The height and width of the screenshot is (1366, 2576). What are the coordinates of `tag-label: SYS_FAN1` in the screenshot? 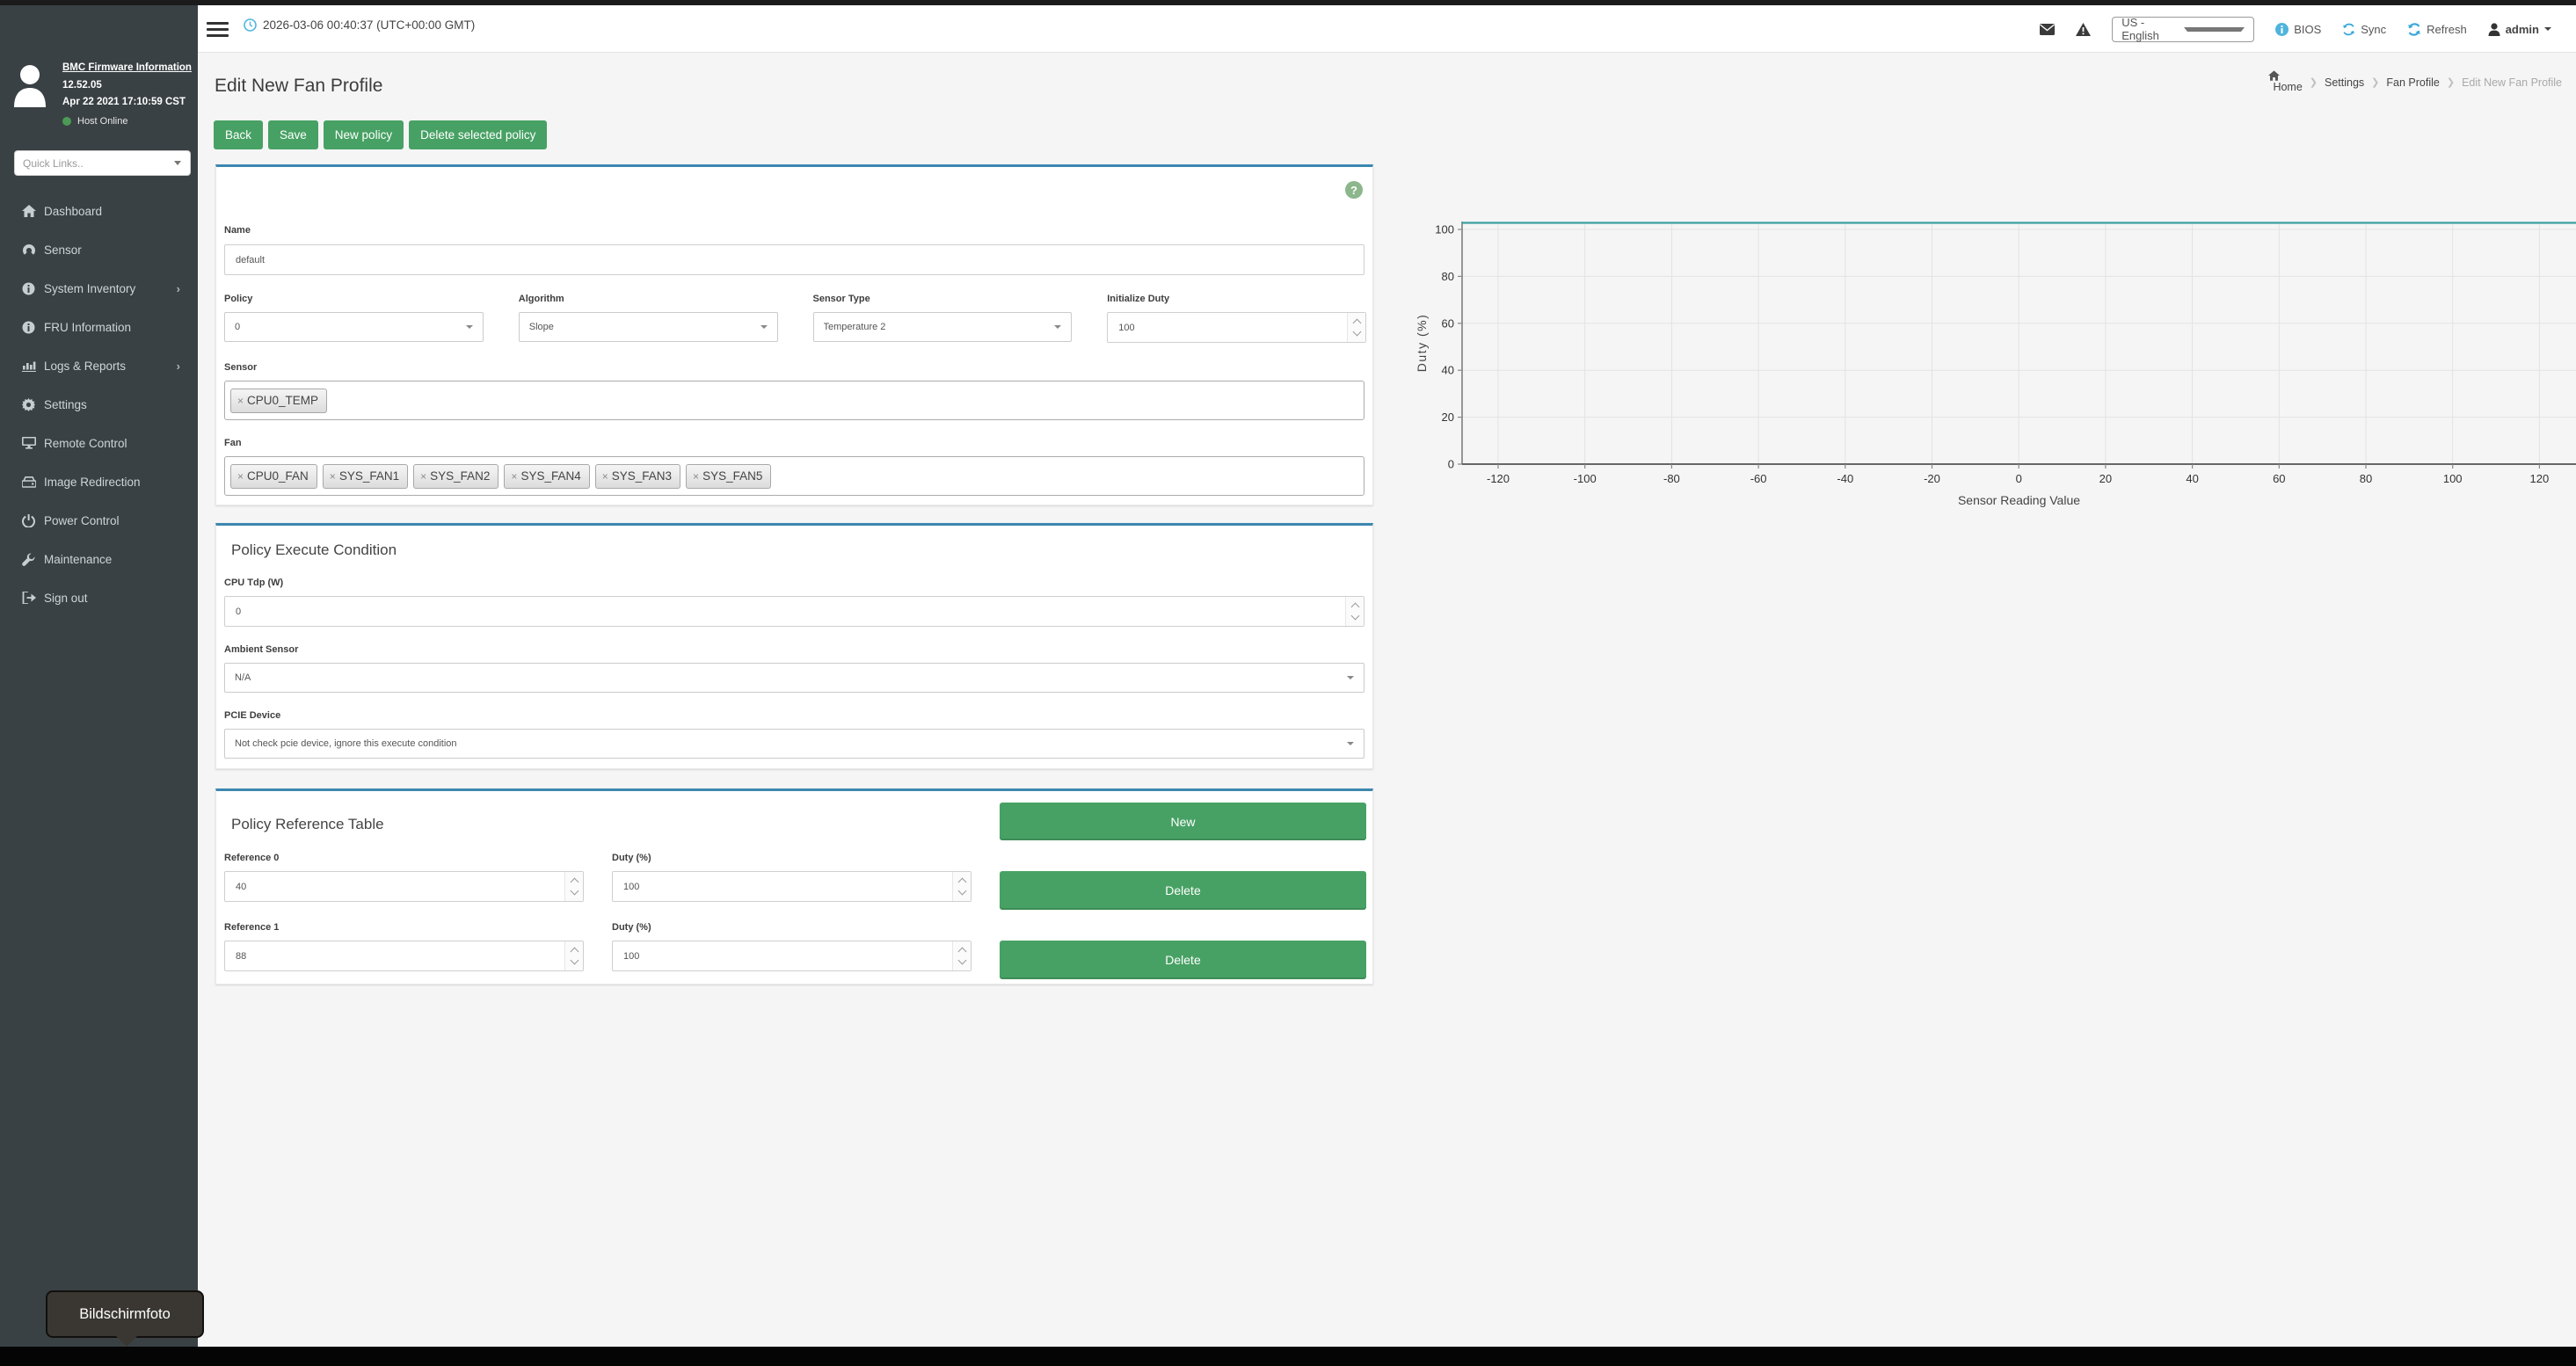 It's located at (369, 476).